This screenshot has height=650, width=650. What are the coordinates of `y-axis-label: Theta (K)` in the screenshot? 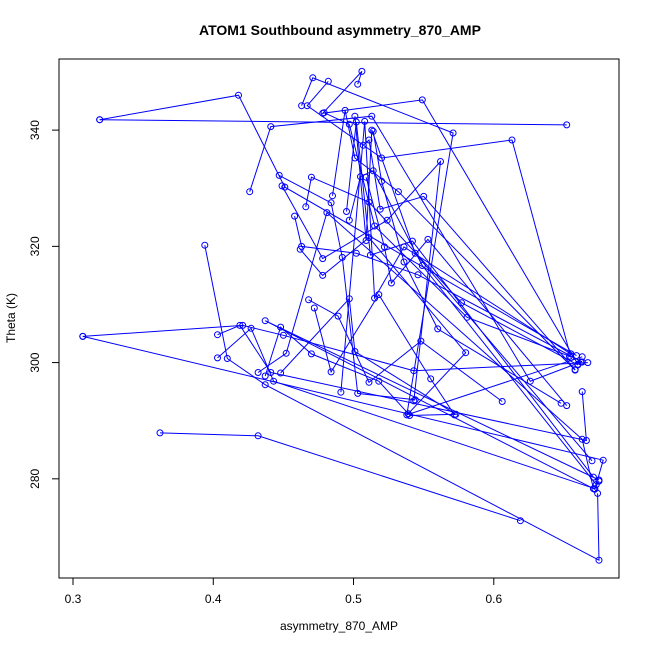 It's located at (11, 318).